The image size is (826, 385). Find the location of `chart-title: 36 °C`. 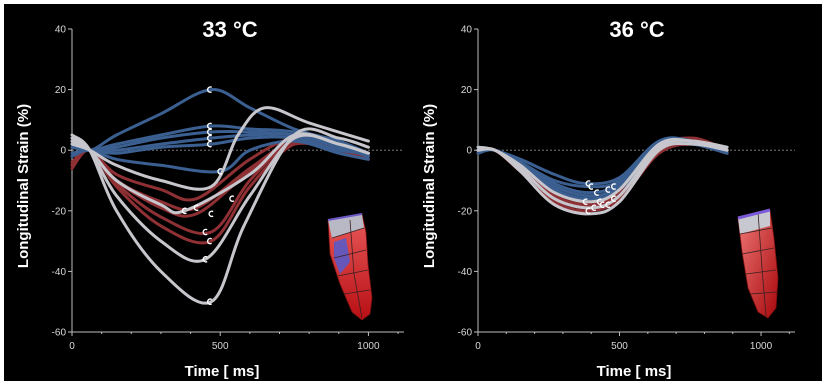

chart-title: 36 °C is located at coordinates (636, 29).